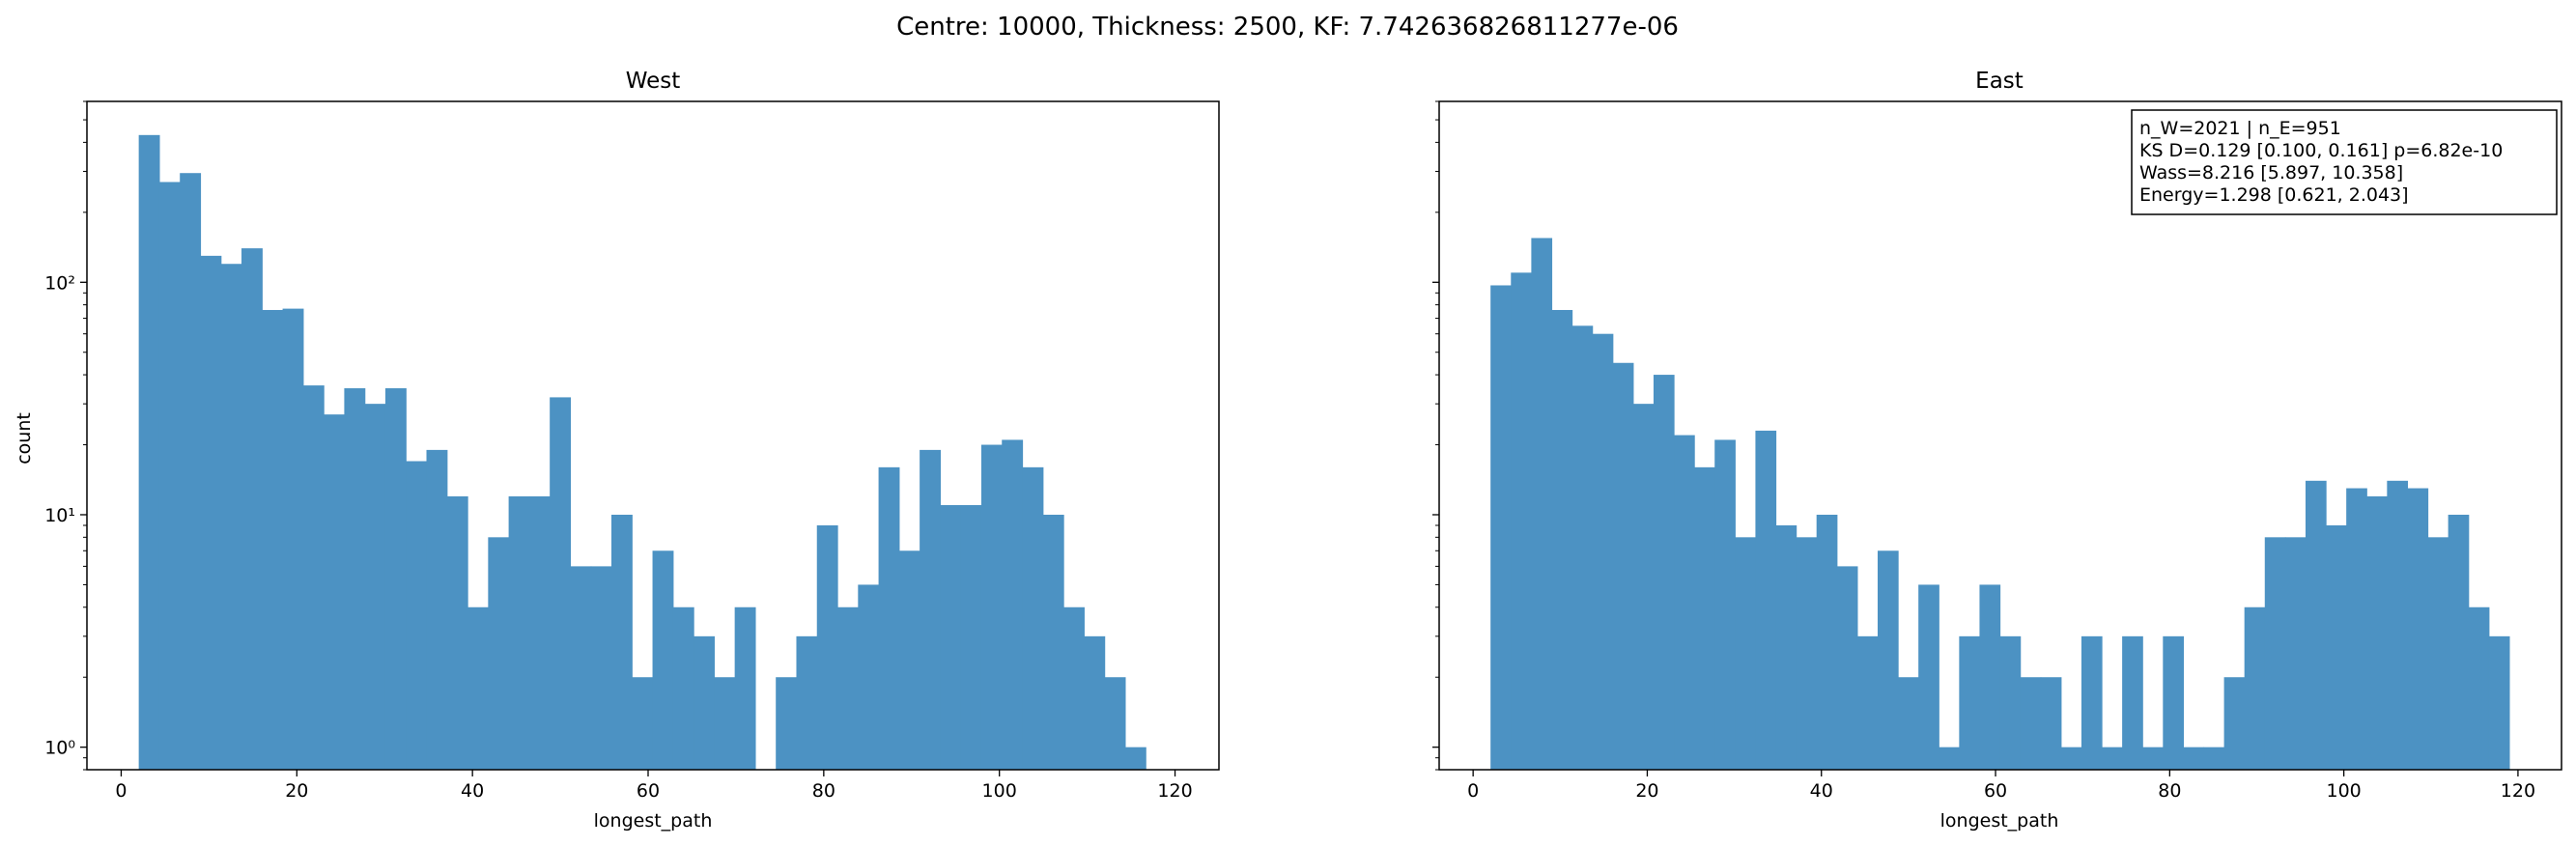  I want to click on west-xlabel: longest_path, so click(653, 821).